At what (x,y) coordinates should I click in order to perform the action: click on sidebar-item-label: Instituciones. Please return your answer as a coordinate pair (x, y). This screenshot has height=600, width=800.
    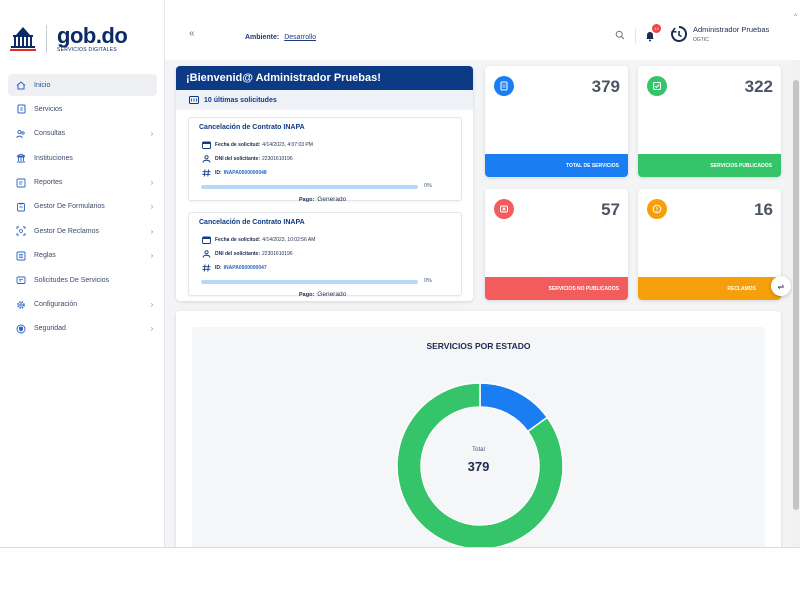
    Looking at the image, I should click on (53, 158).